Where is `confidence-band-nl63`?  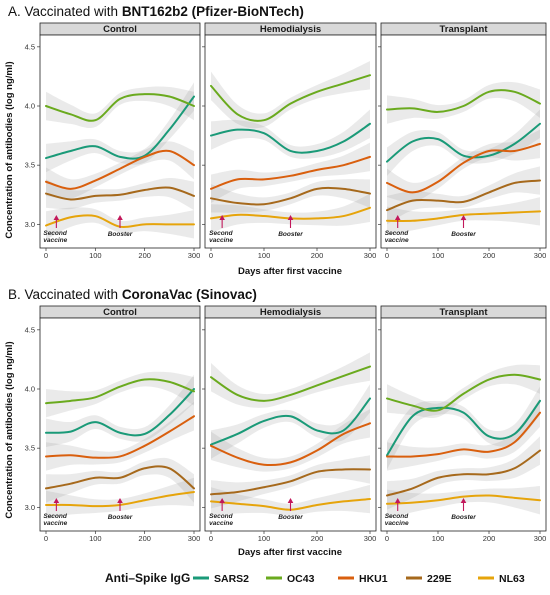
confidence-band-nl63 is located at coordinates (120, 498).